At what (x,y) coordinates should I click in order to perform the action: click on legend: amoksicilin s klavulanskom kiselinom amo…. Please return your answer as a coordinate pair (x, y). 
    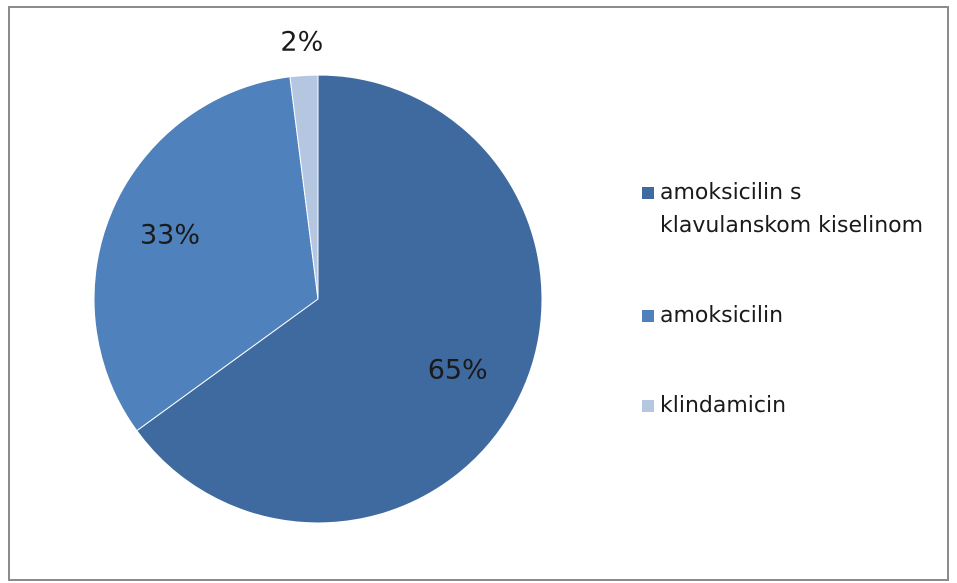
    Looking at the image, I should click on (796, 299).